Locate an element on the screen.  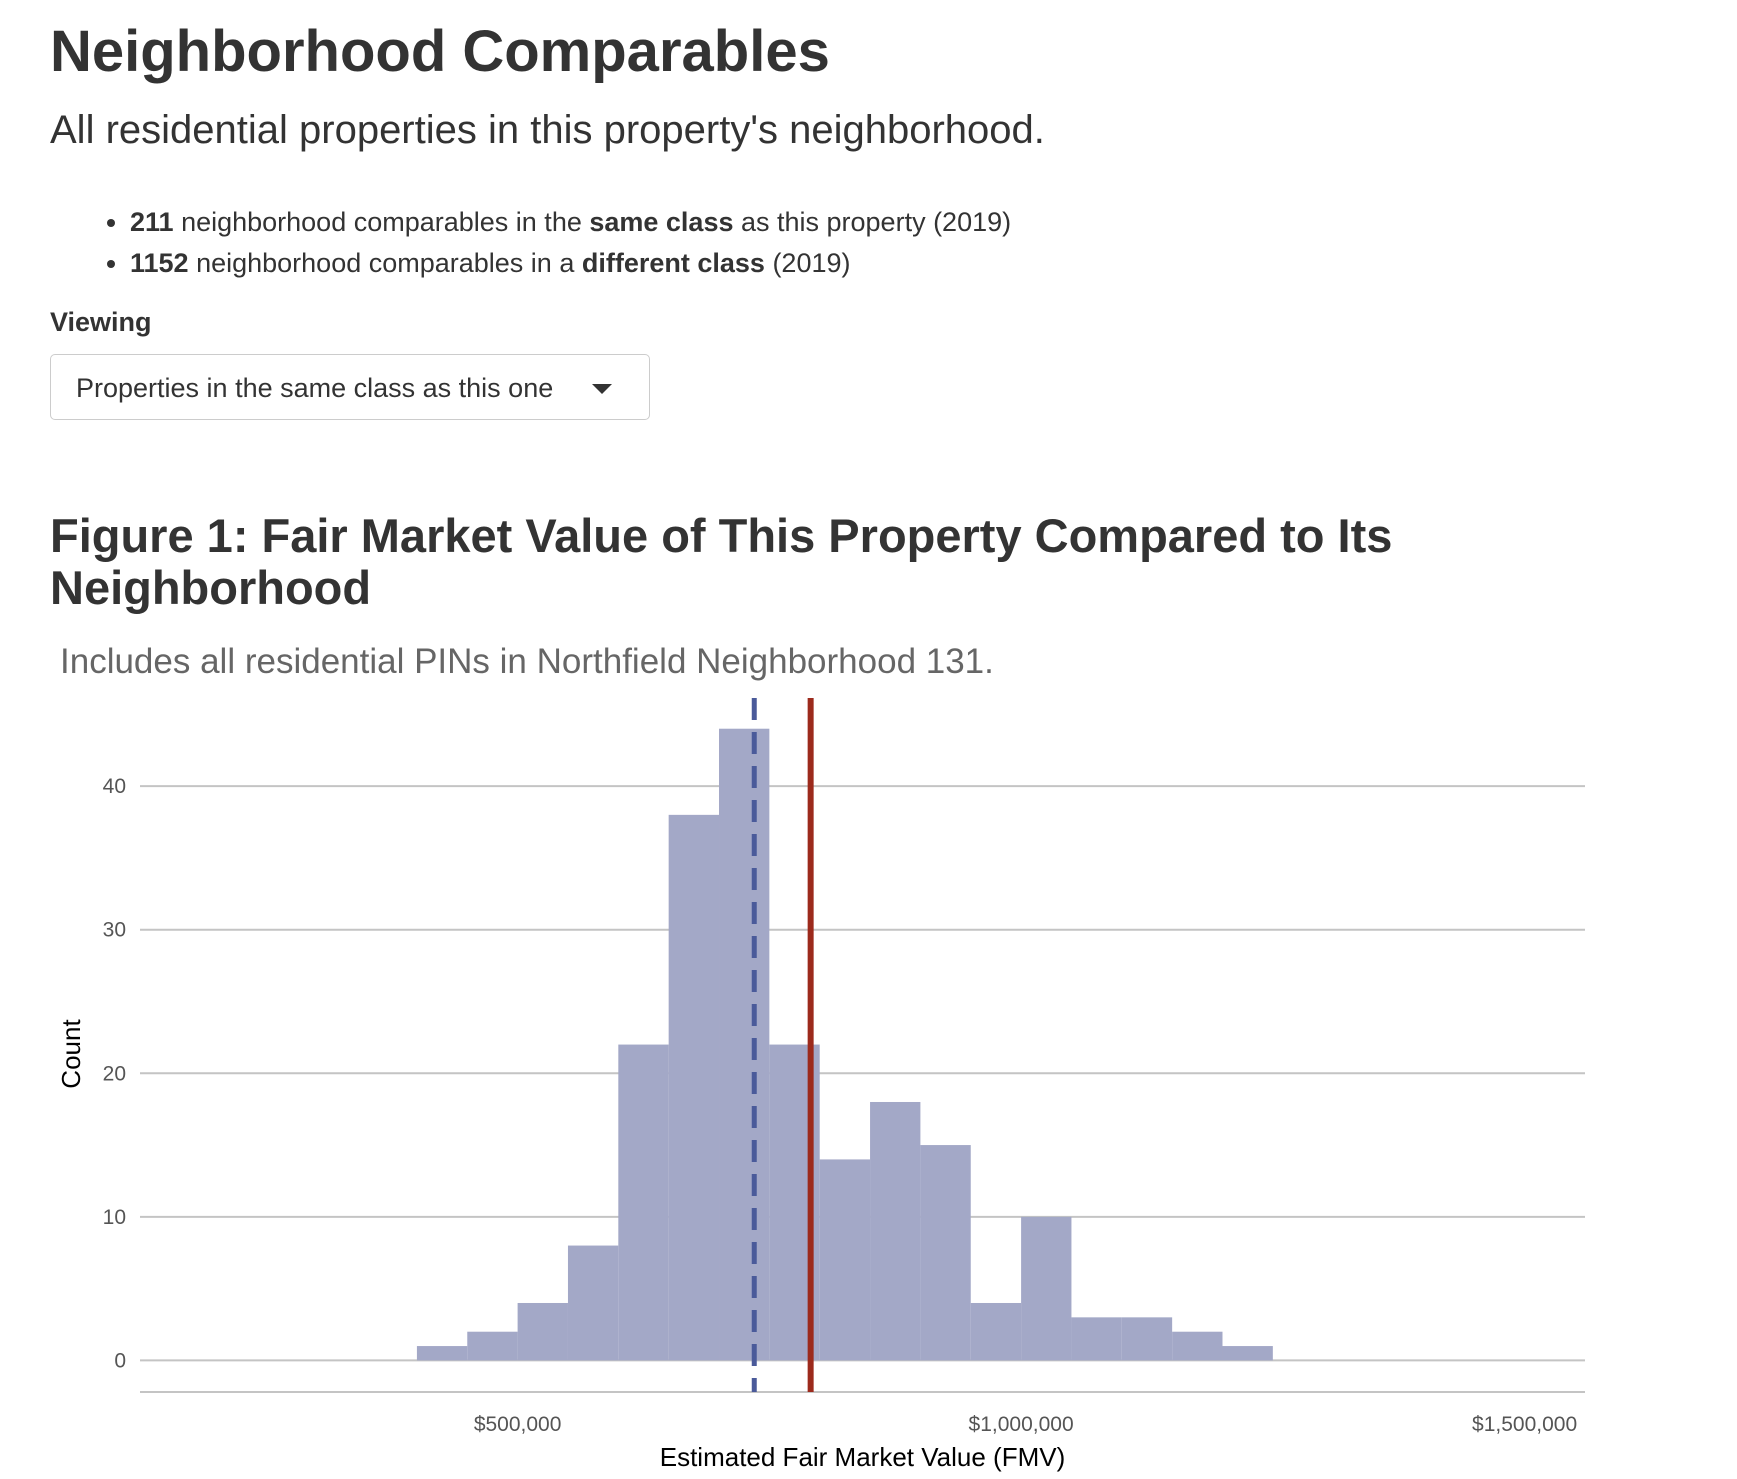
stat-emph: same class is located at coordinates (661, 222).